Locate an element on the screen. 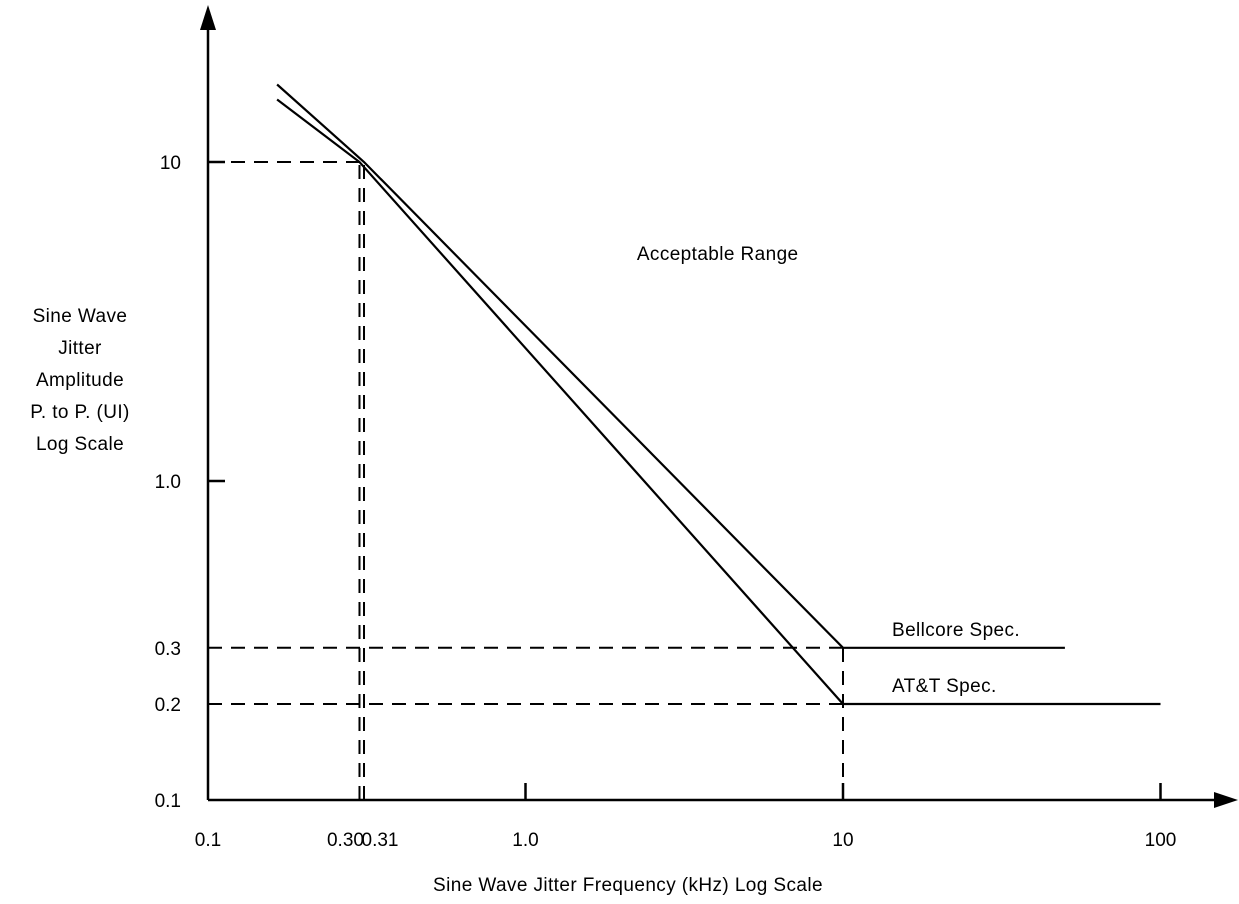 The height and width of the screenshot is (904, 1239). series-label-at-t-spec: AT&T Spec. is located at coordinates (944, 686).